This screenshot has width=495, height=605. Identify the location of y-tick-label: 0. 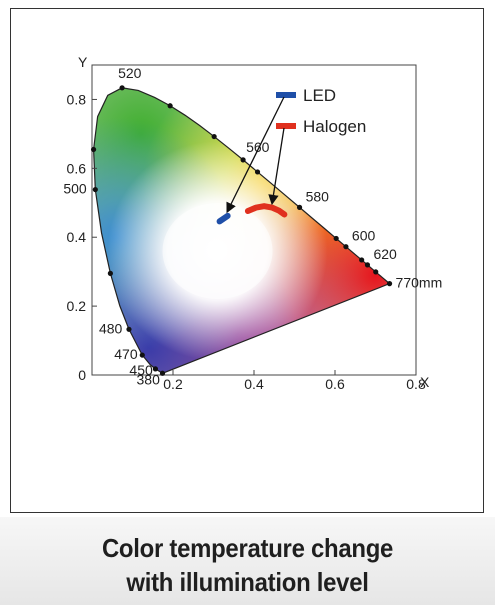
(82, 375).